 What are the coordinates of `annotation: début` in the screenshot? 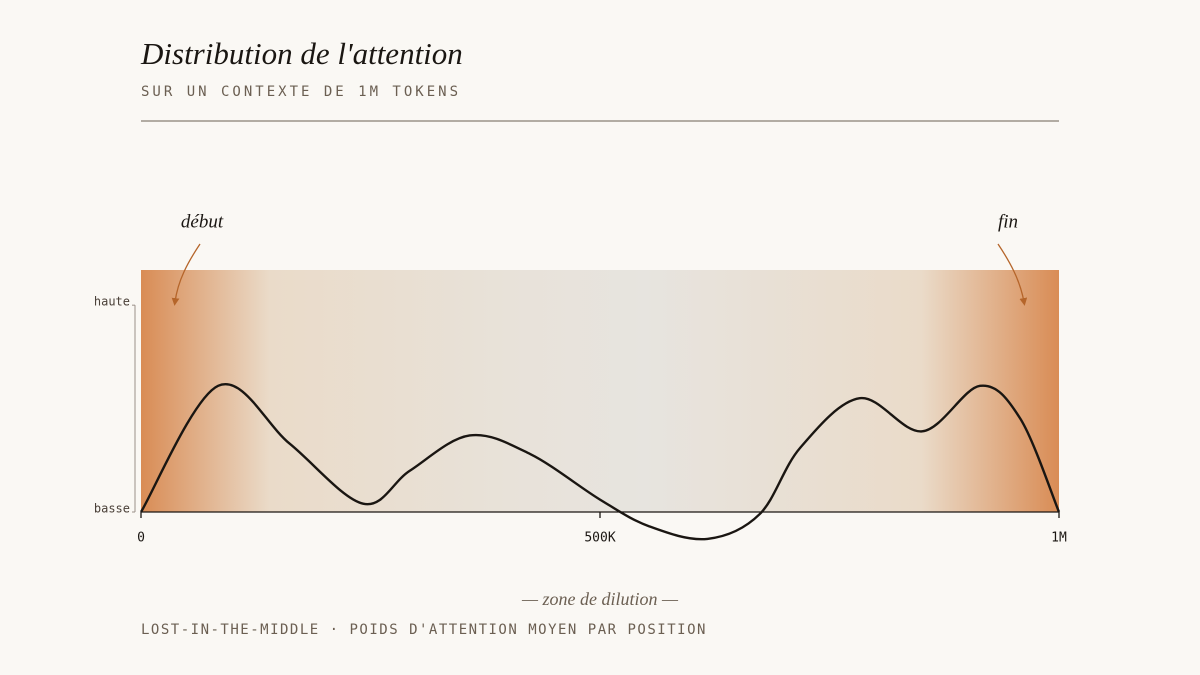 It's located at (202, 221).